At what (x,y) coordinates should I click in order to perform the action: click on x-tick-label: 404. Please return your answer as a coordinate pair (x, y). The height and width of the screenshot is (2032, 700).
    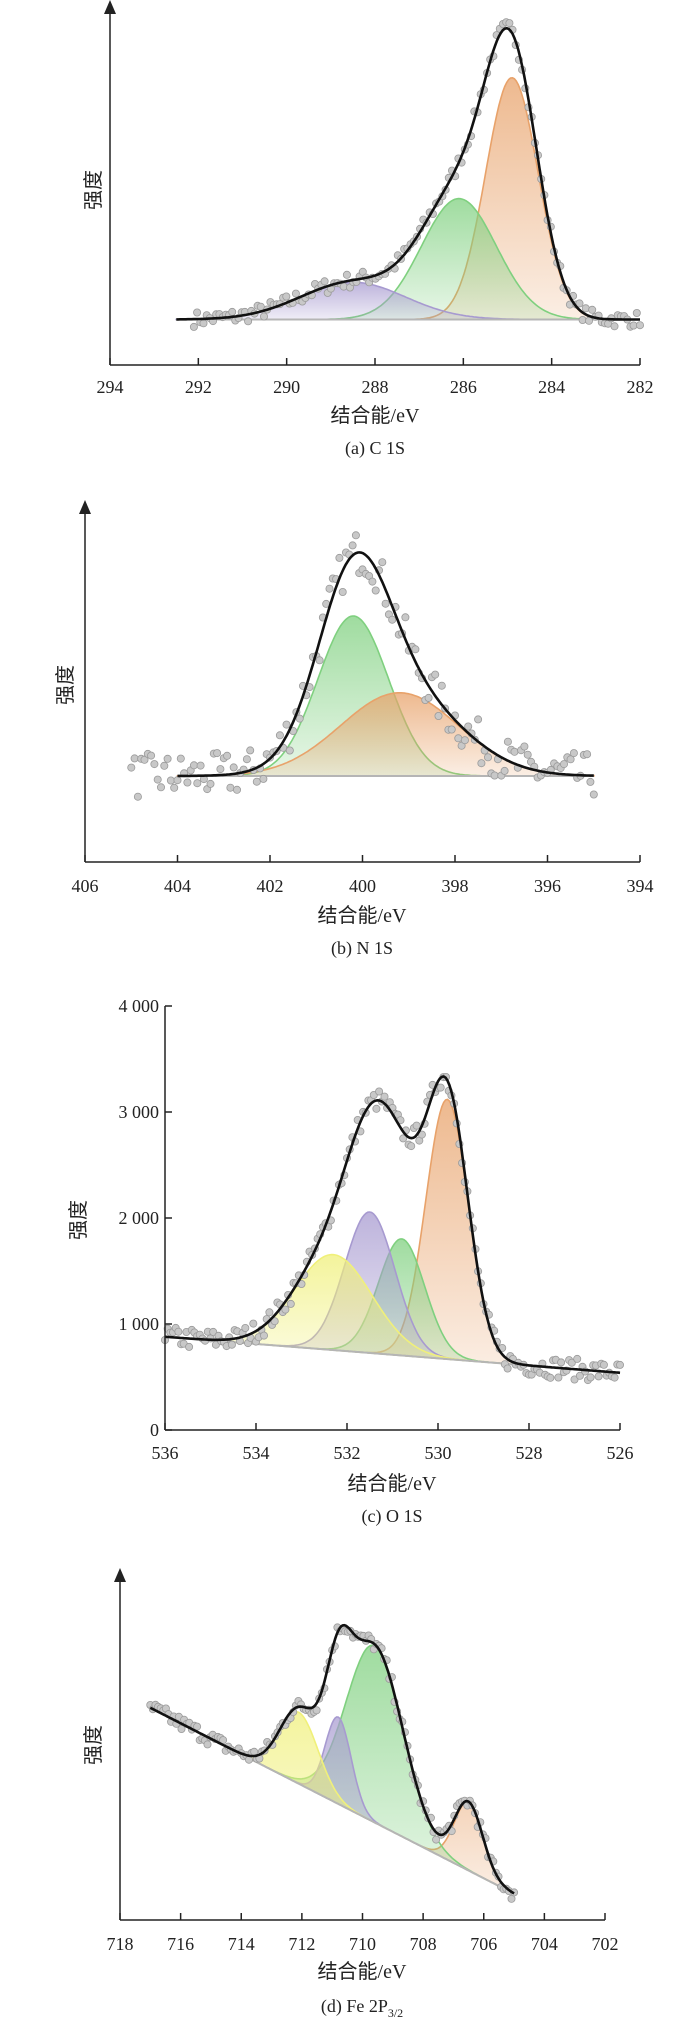
    Looking at the image, I should click on (177, 886).